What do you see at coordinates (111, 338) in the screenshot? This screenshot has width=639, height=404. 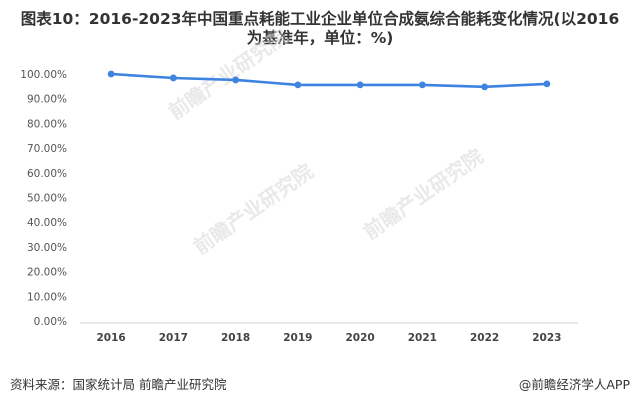 I see `x-tick-label: 2016` at bounding box center [111, 338].